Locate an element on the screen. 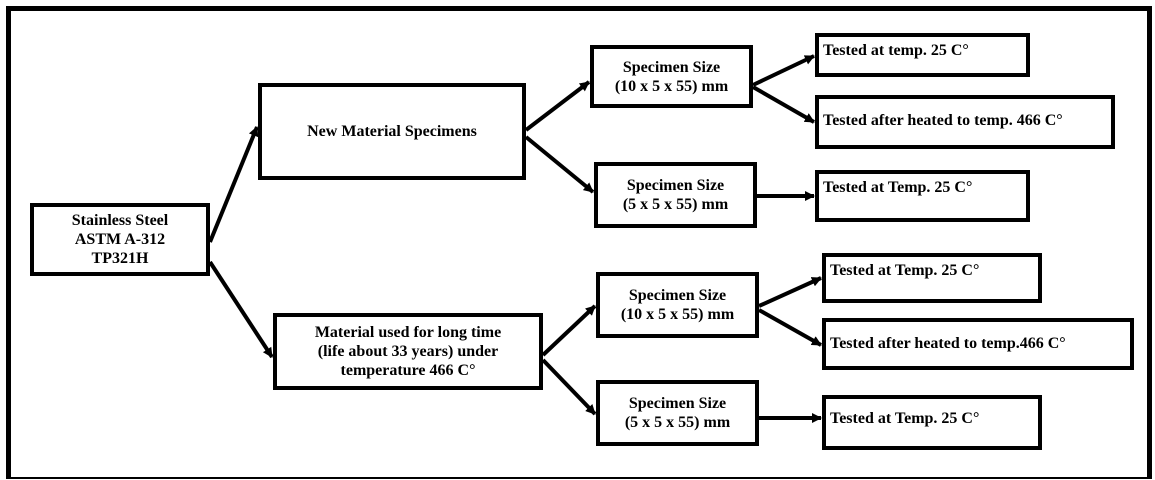  node: Tested after heated to temp. 466 C° is located at coordinates (965, 122).